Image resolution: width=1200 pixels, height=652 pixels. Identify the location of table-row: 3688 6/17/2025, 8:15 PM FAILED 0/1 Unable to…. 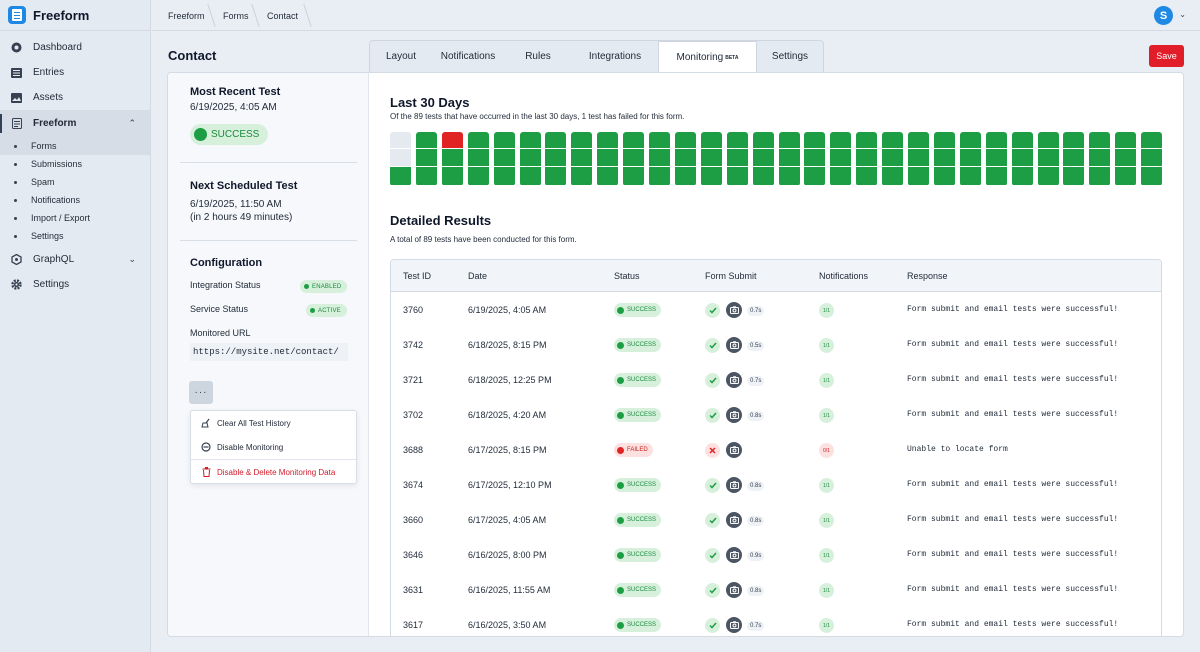
(776, 450).